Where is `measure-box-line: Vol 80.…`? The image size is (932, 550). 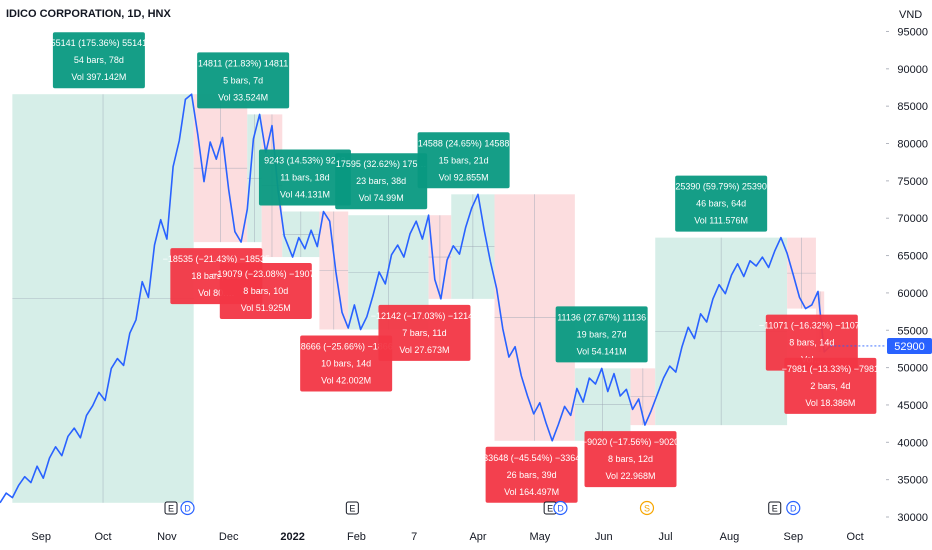 measure-box-line: Vol 80.… is located at coordinates (216, 293).